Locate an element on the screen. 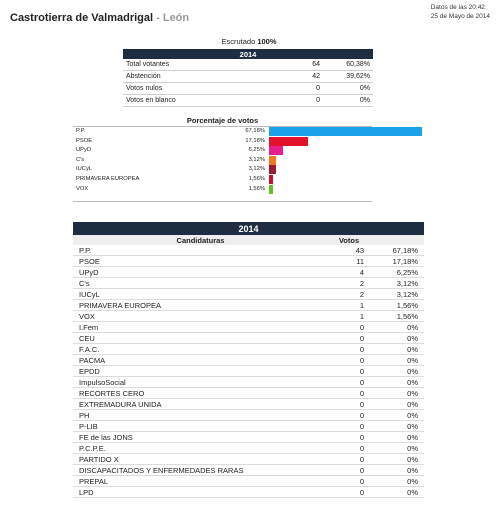  table-row: P.C.P.E. 0 0% is located at coordinates (248, 448).